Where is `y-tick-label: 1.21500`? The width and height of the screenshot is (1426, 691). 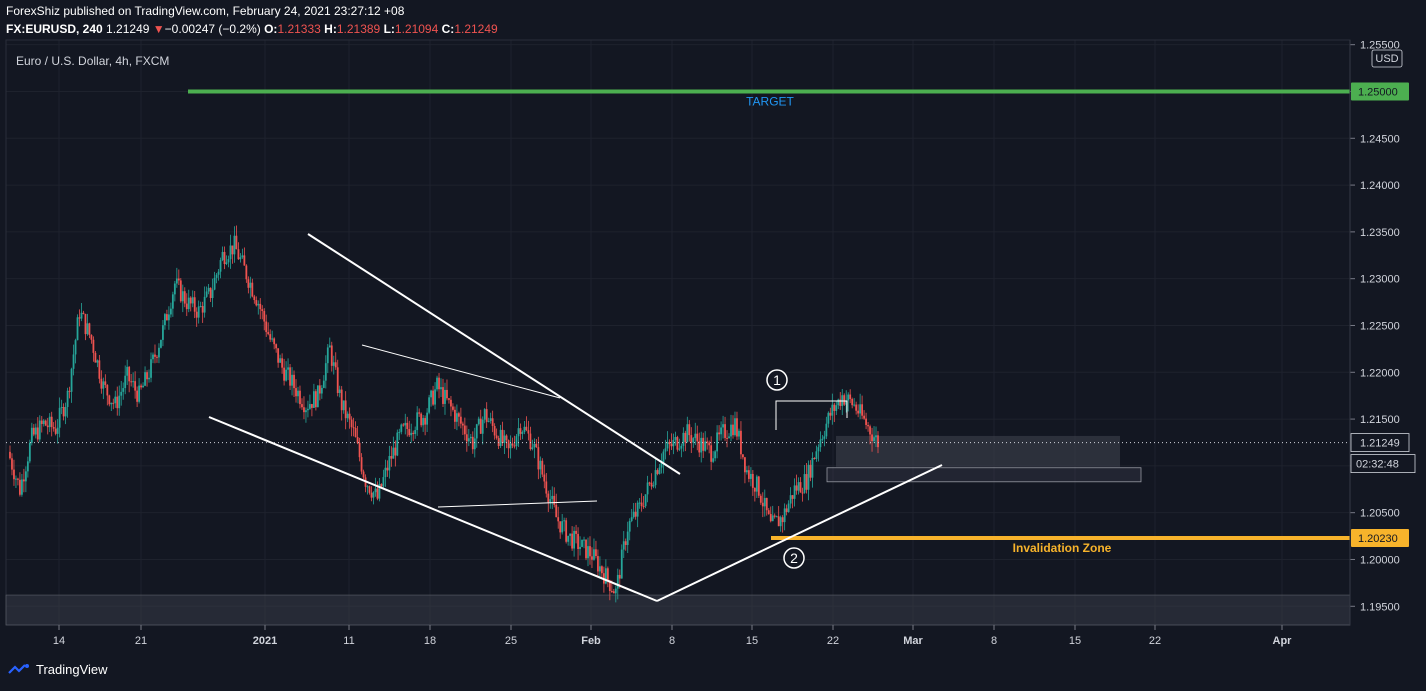
y-tick-label: 1.21500 is located at coordinates (1380, 420).